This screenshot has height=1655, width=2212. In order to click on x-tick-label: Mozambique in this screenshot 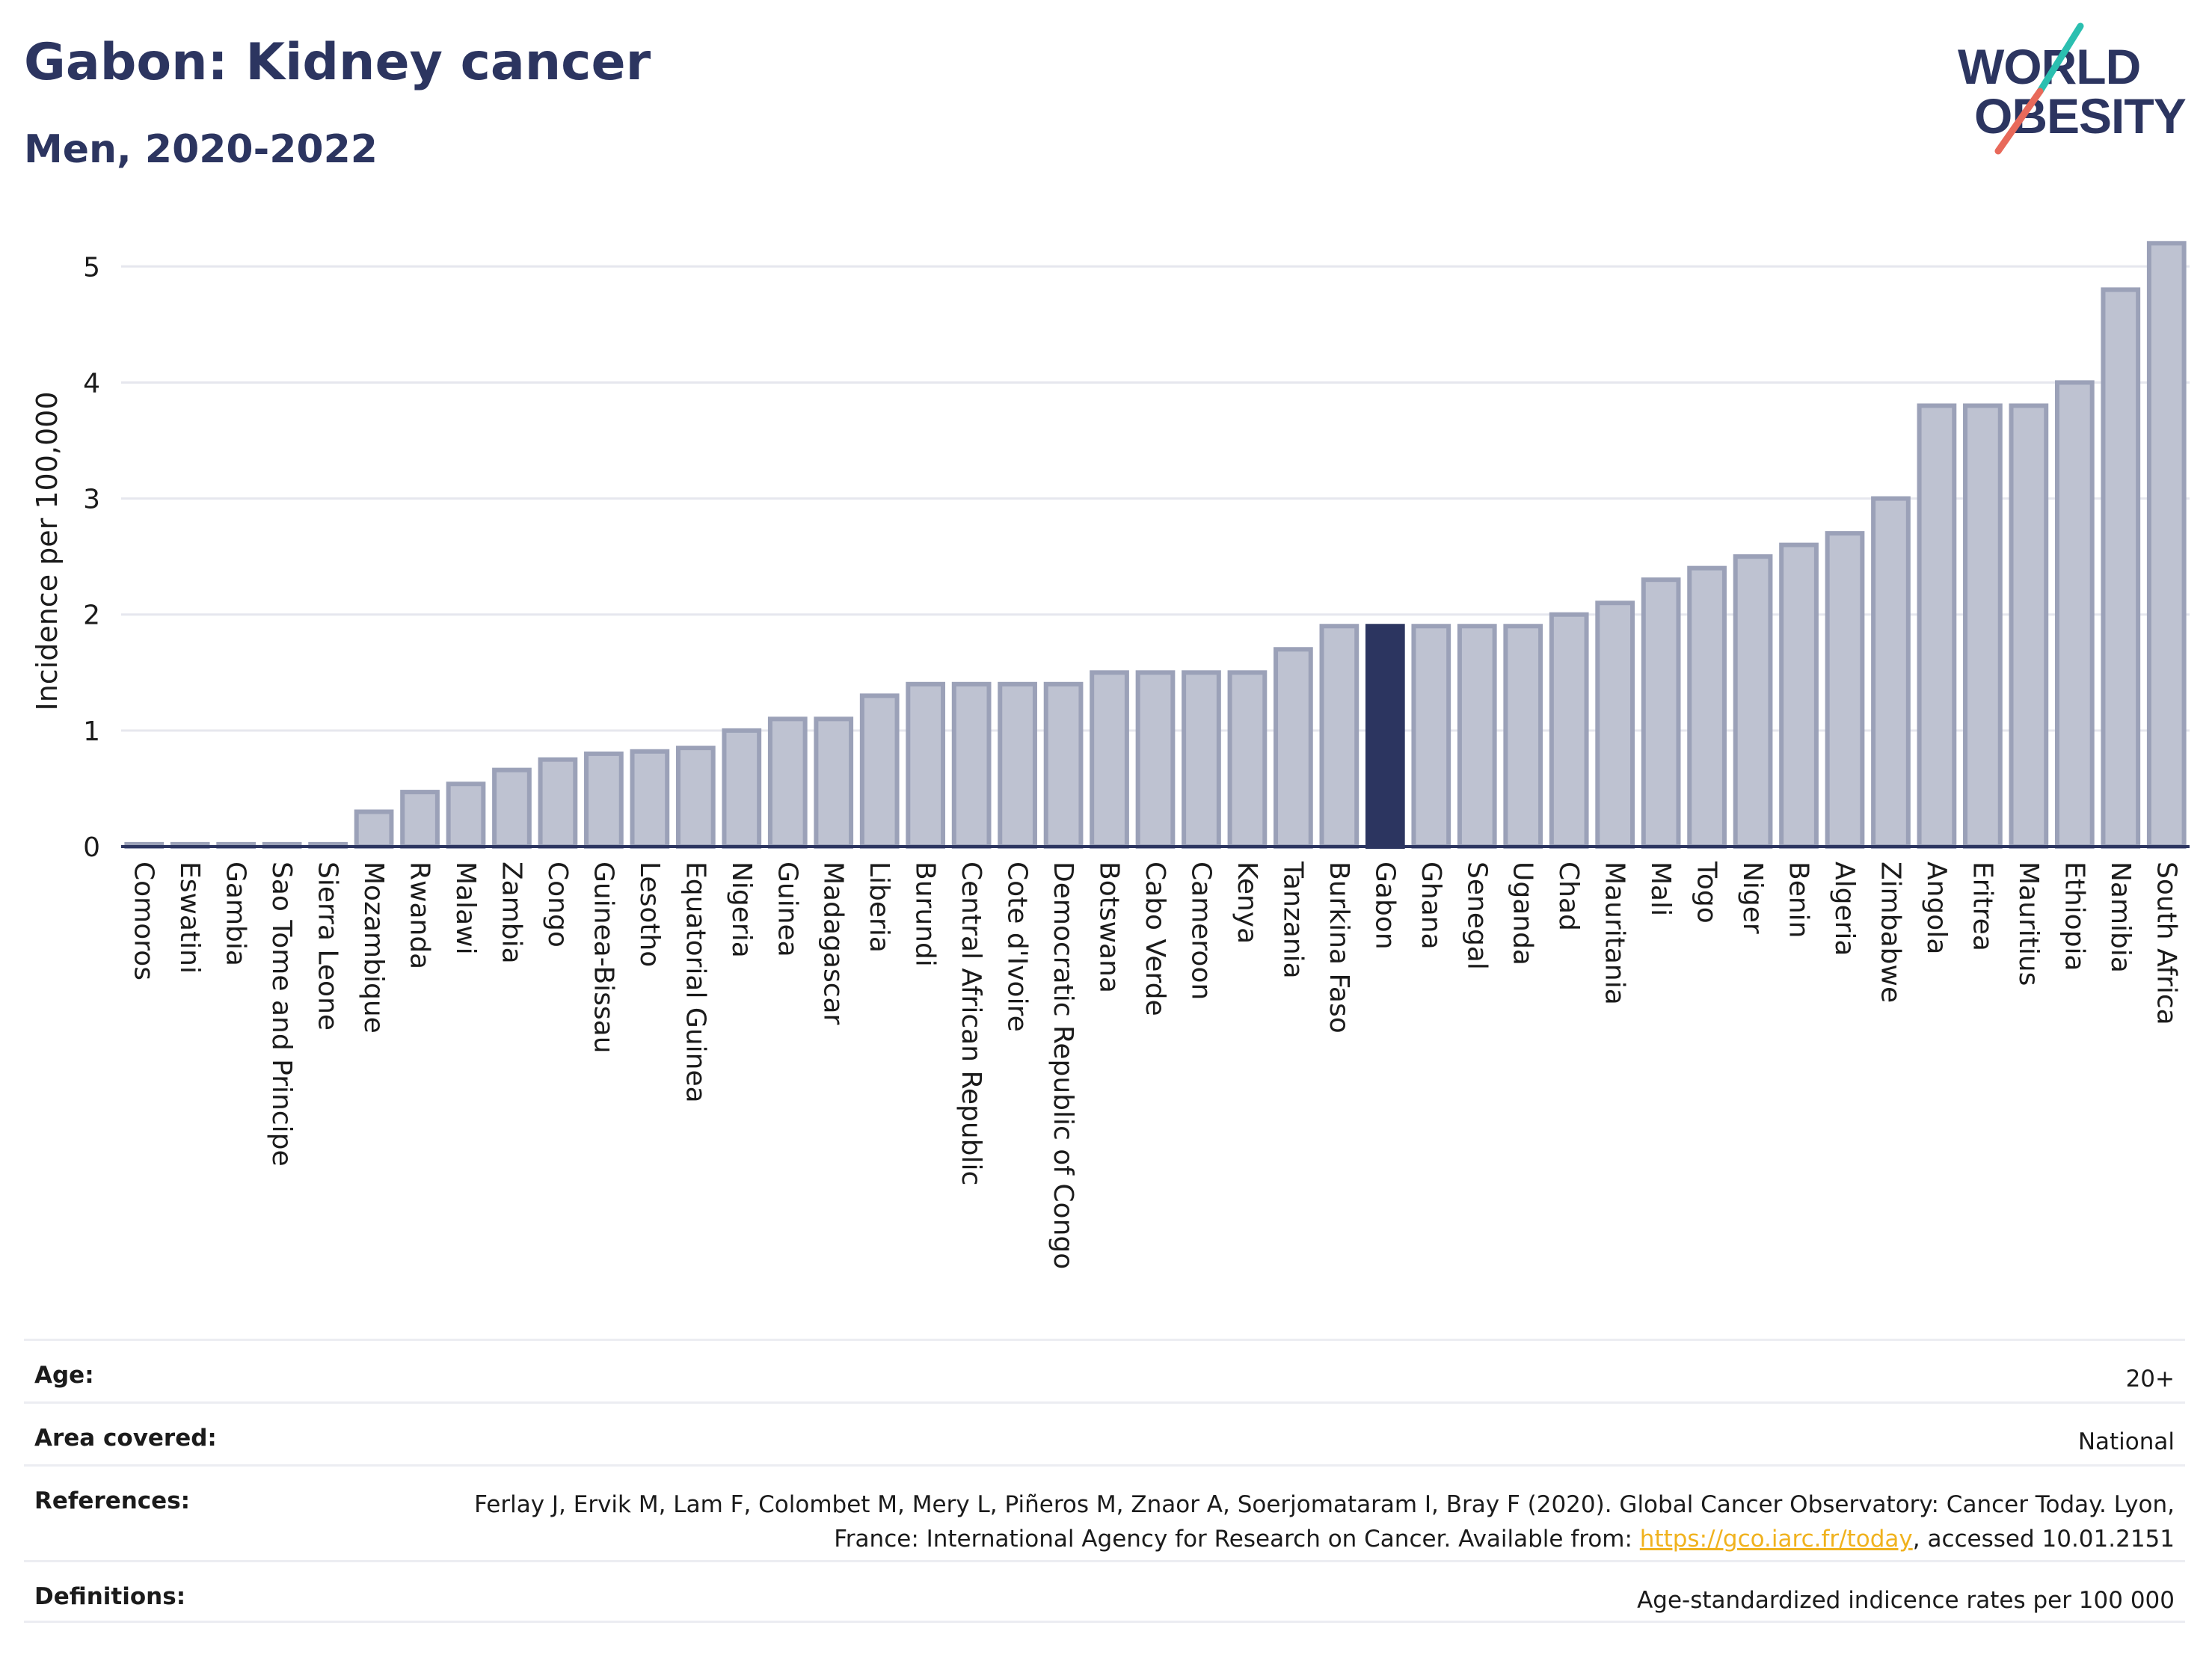, I will do `click(373, 948)`.